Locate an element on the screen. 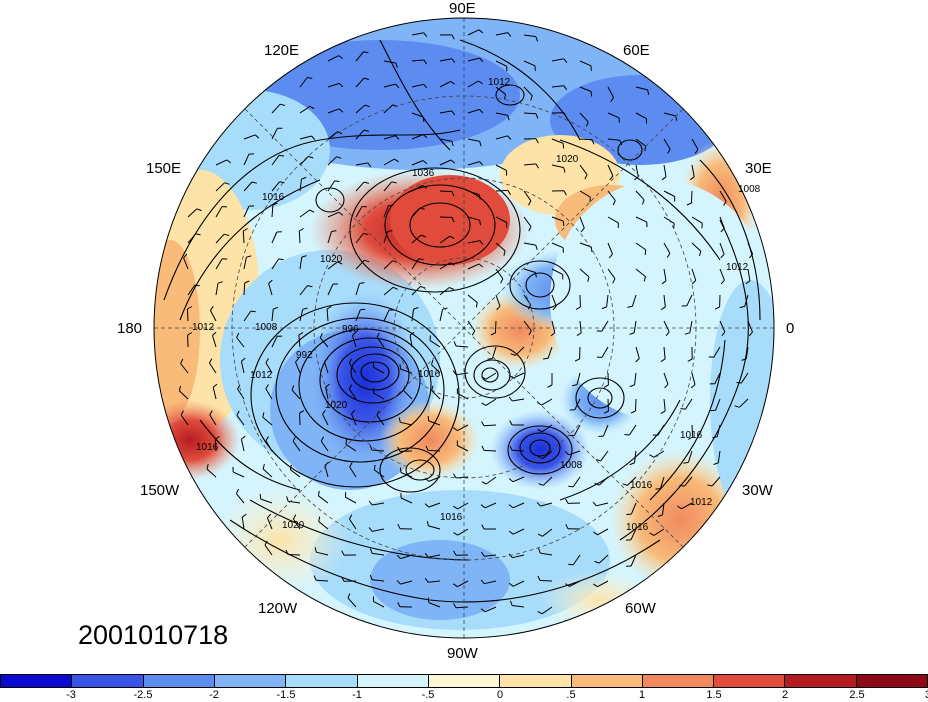 This screenshot has width=928, height=702. lon-label-0: 0 is located at coordinates (790, 328).